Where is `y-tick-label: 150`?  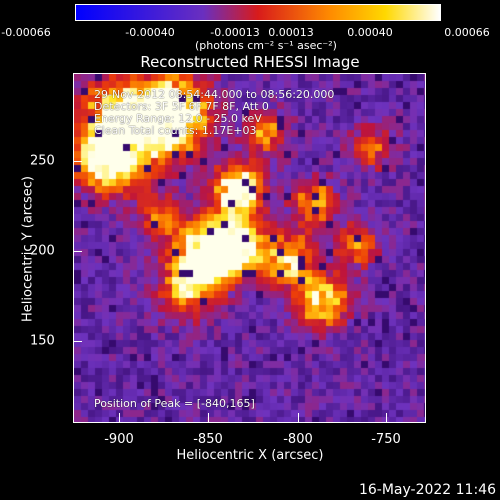 y-tick-label: 150 is located at coordinates (42, 341).